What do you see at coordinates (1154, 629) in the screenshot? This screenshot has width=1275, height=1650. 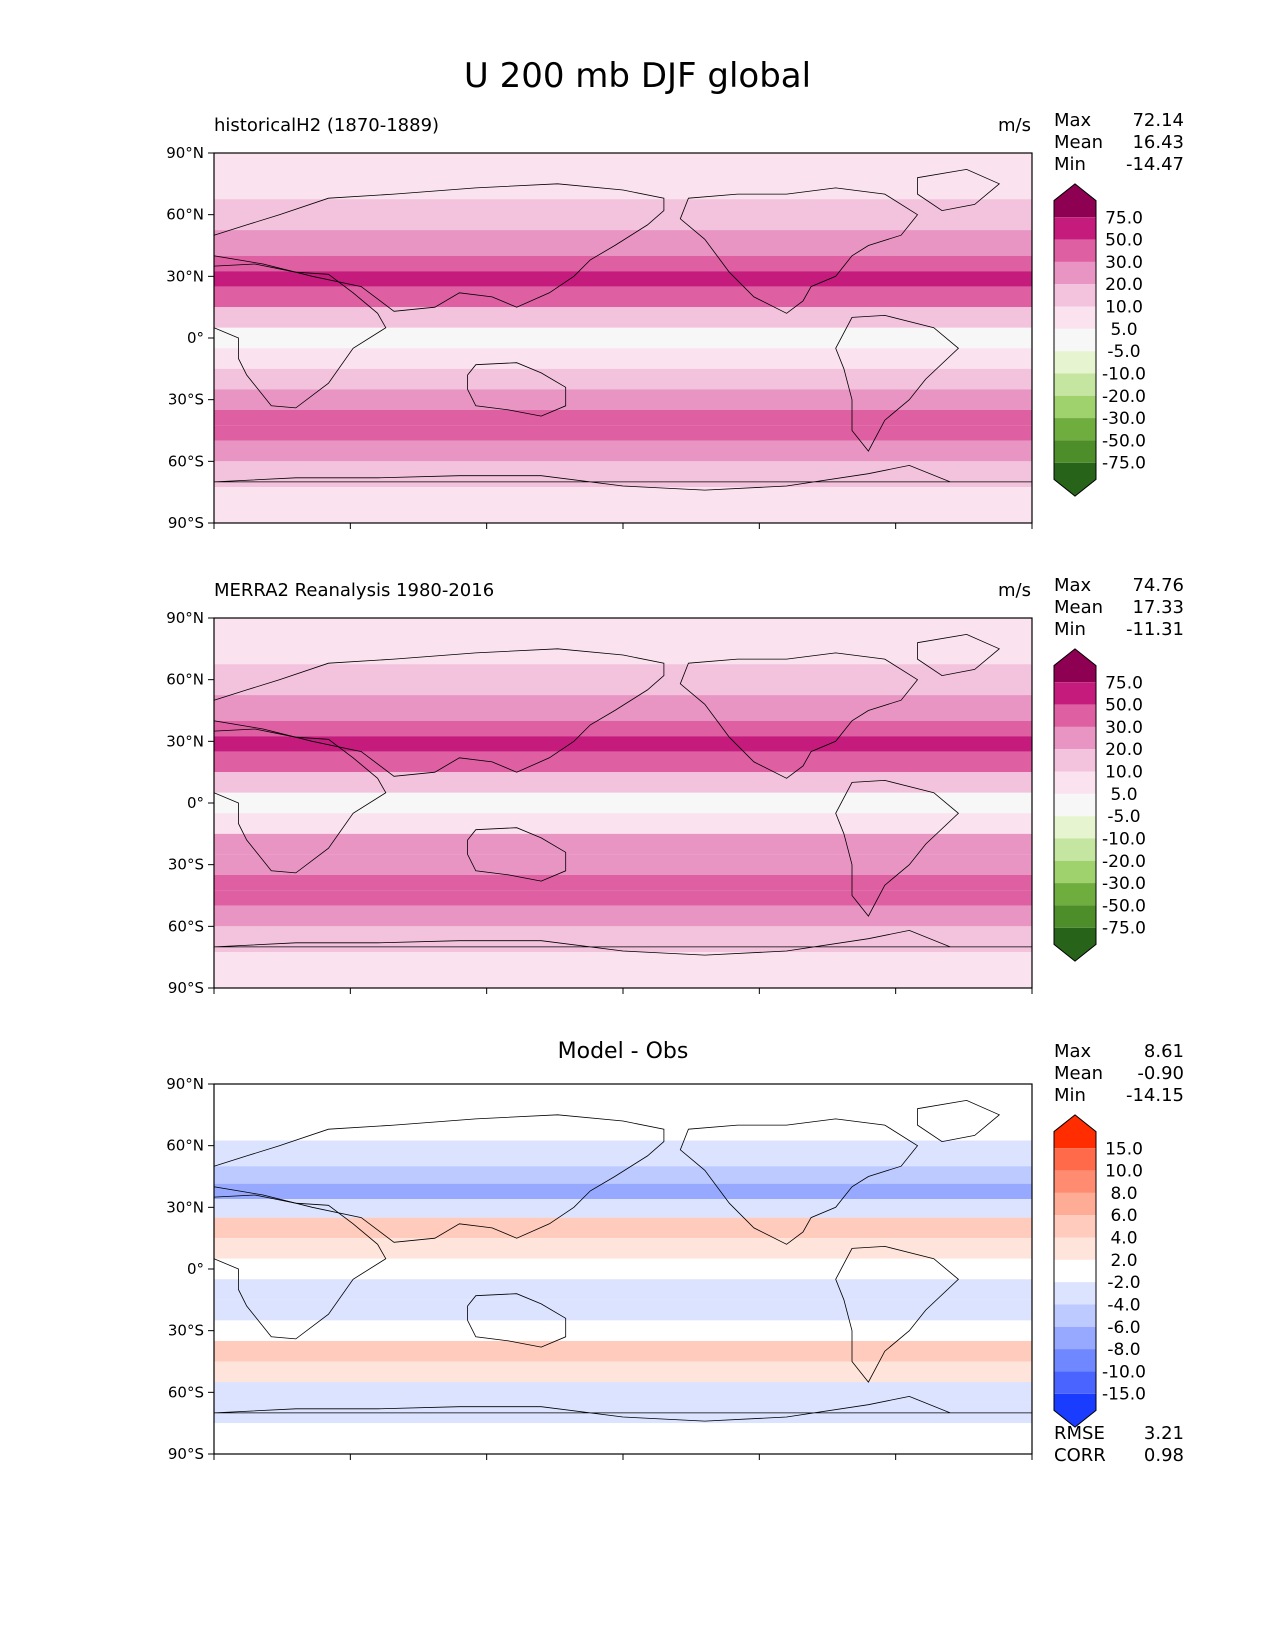 I see `stat-min: -11.31` at bounding box center [1154, 629].